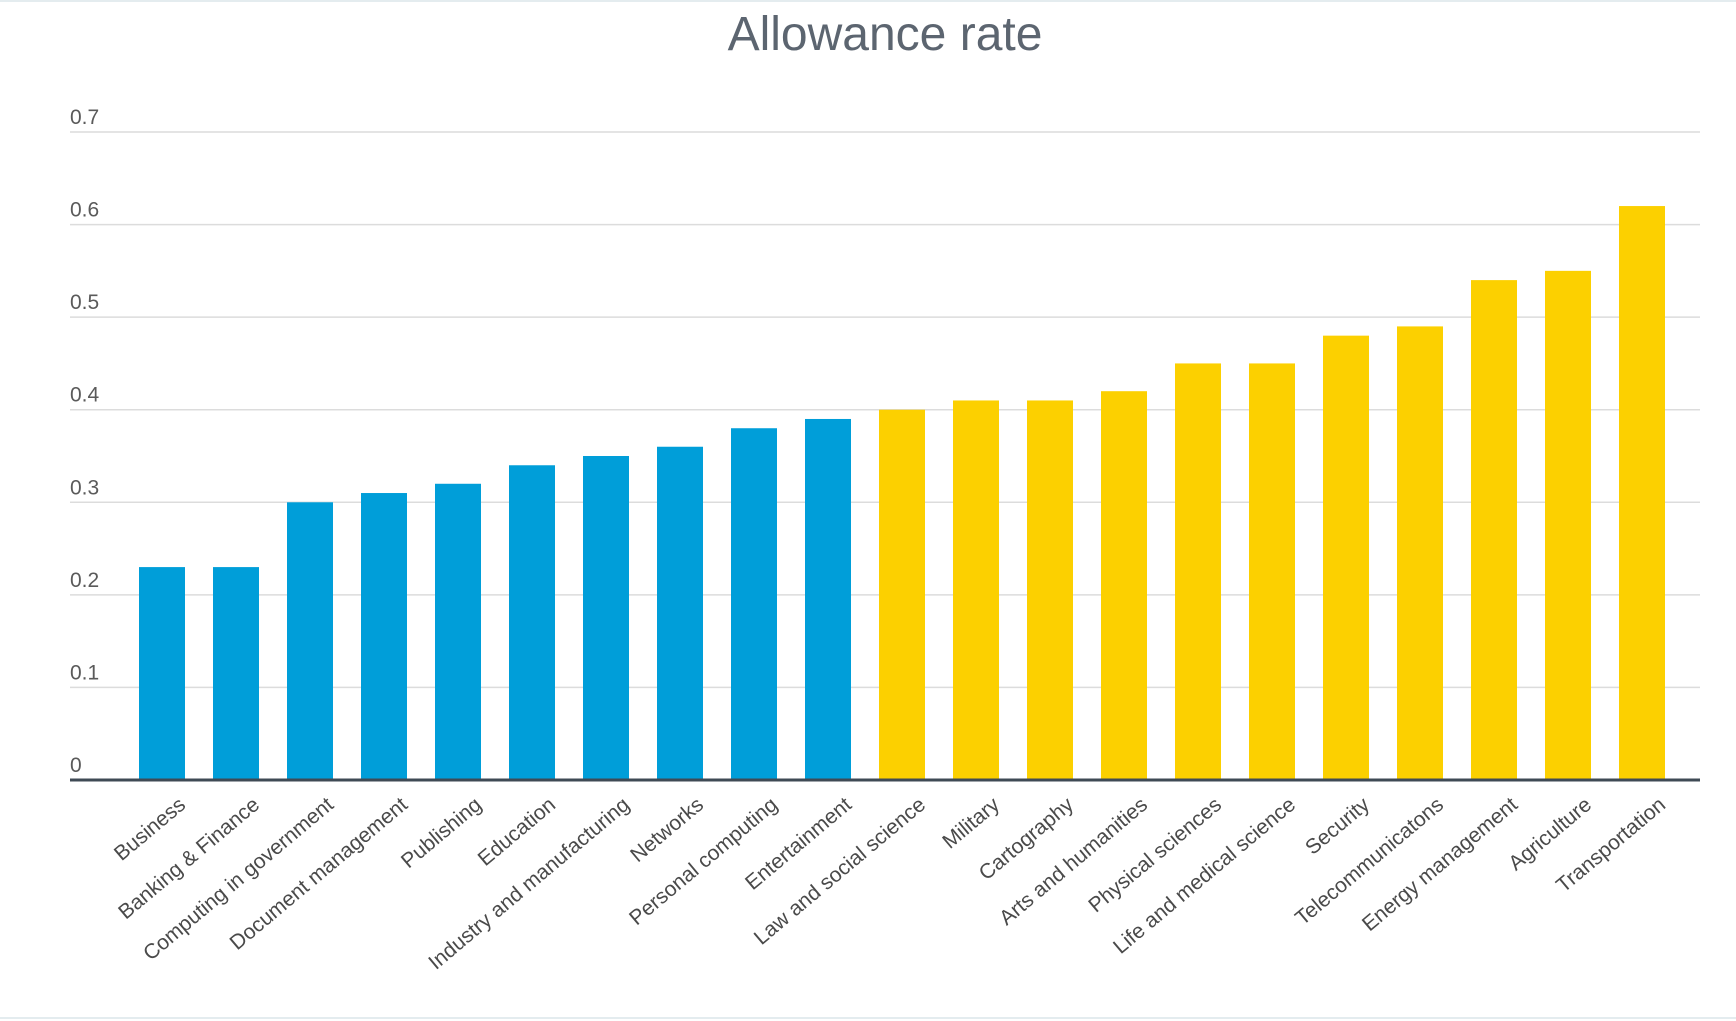 Image resolution: width=1736 pixels, height=1021 pixels. I want to click on chart-title: Allowance rate, so click(885, 34).